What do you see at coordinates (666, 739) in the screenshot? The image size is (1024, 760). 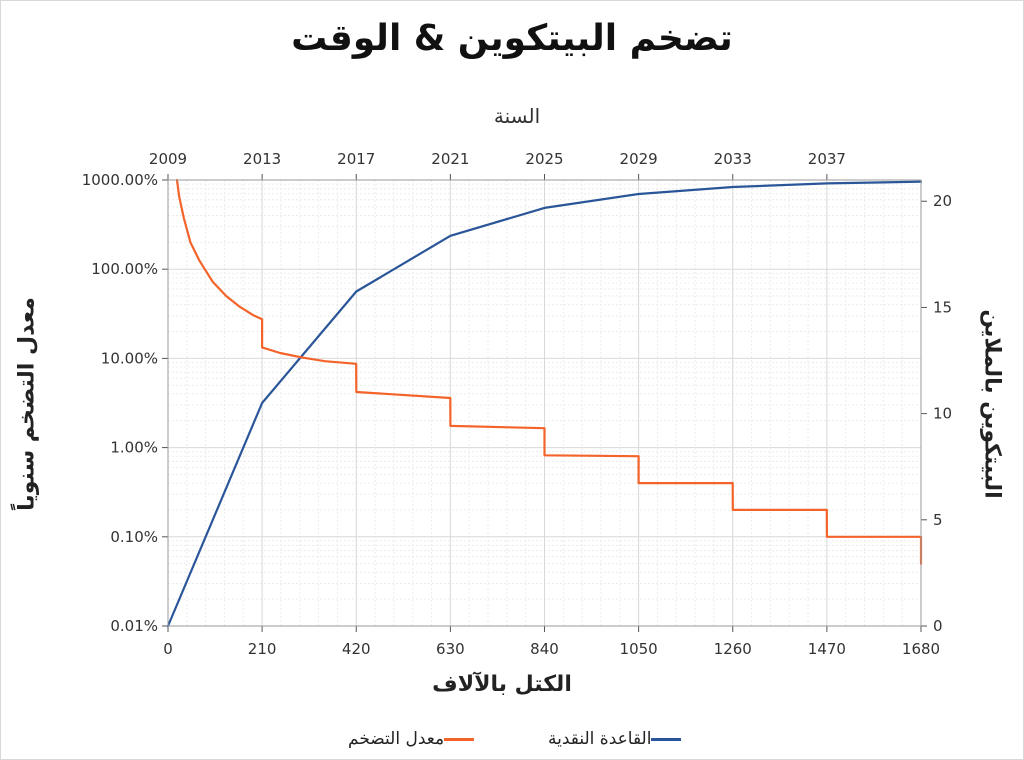 I see `legend-swatch-money-base` at bounding box center [666, 739].